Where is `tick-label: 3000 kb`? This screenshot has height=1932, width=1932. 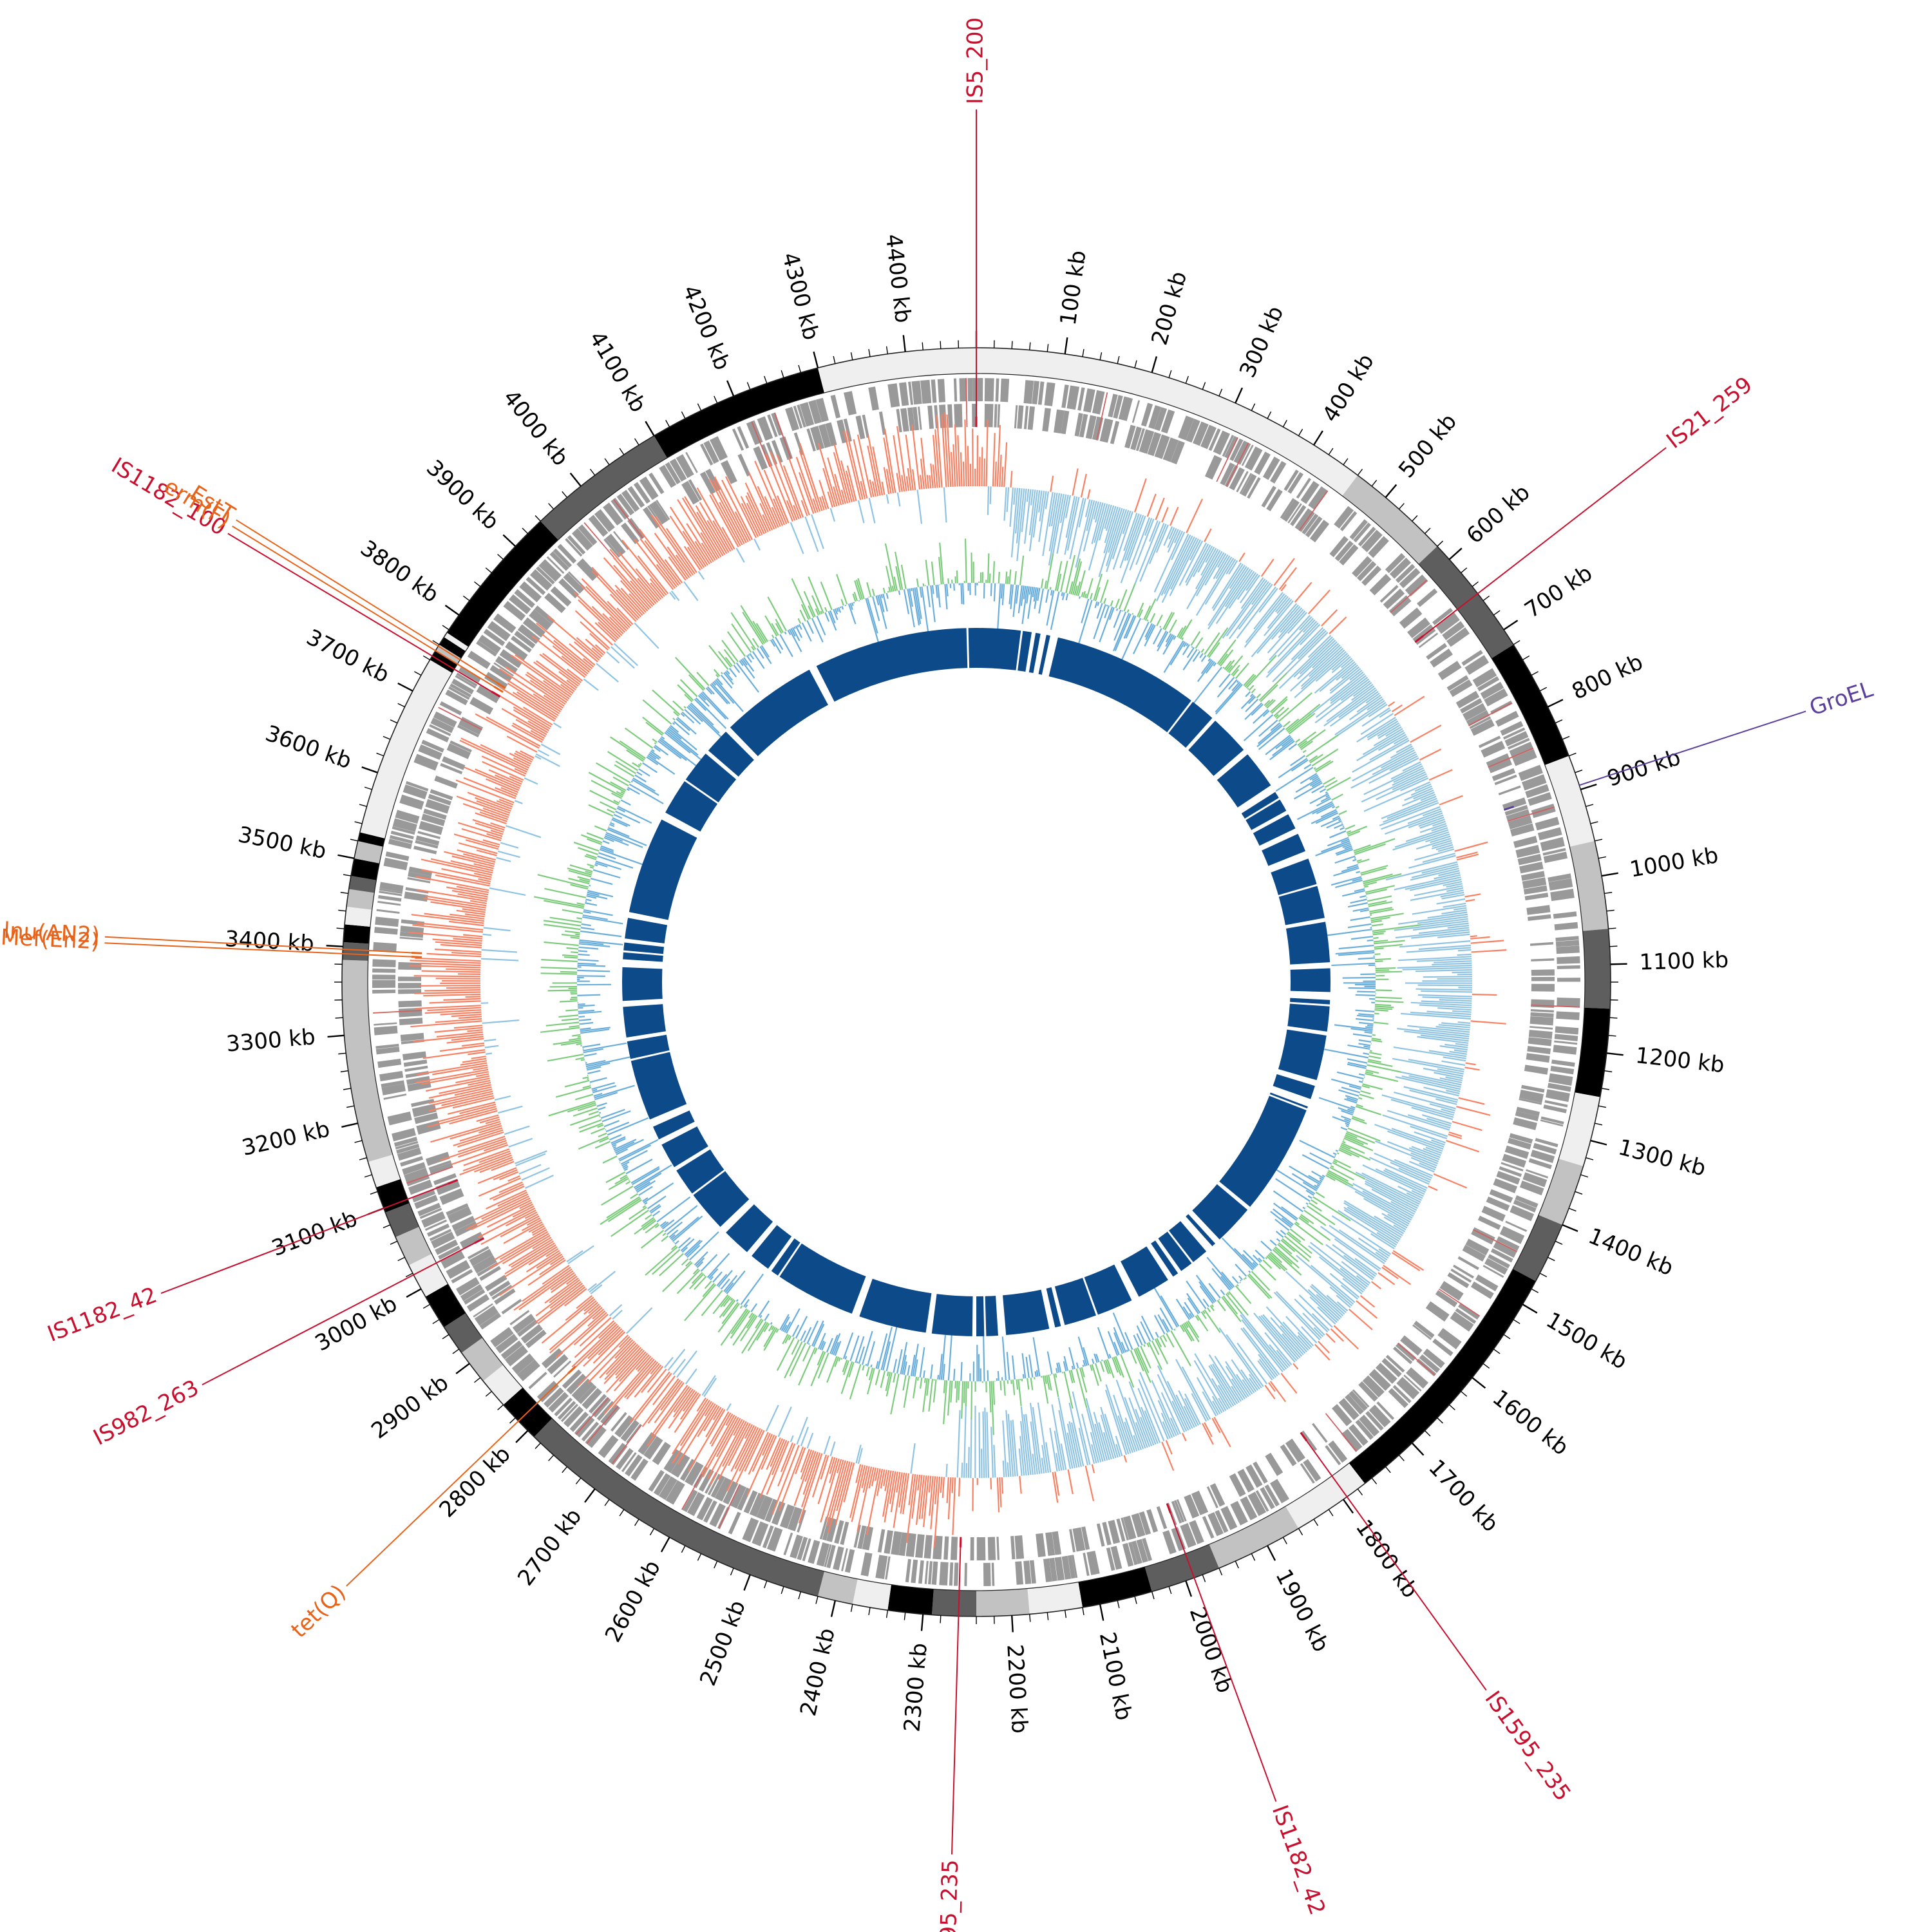 tick-label: 3000 kb is located at coordinates (356, 1323).